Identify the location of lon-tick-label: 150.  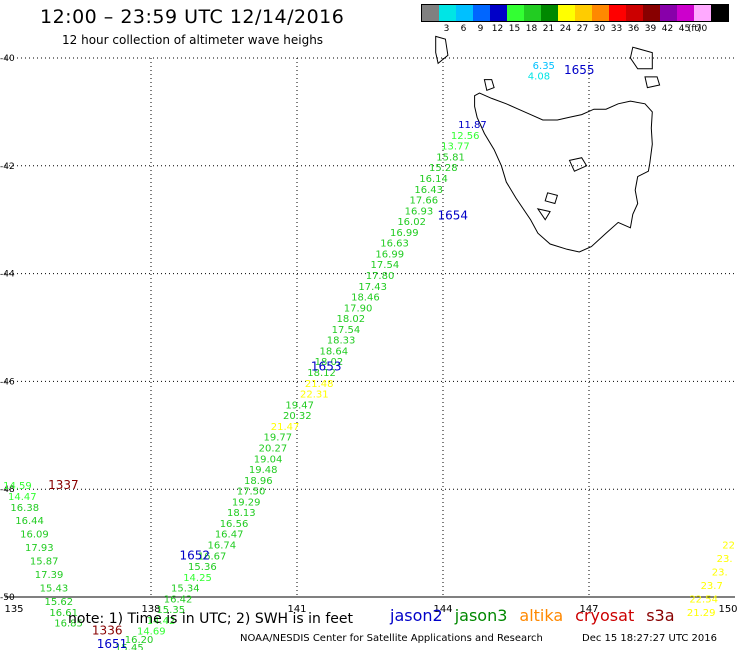
(727, 609).